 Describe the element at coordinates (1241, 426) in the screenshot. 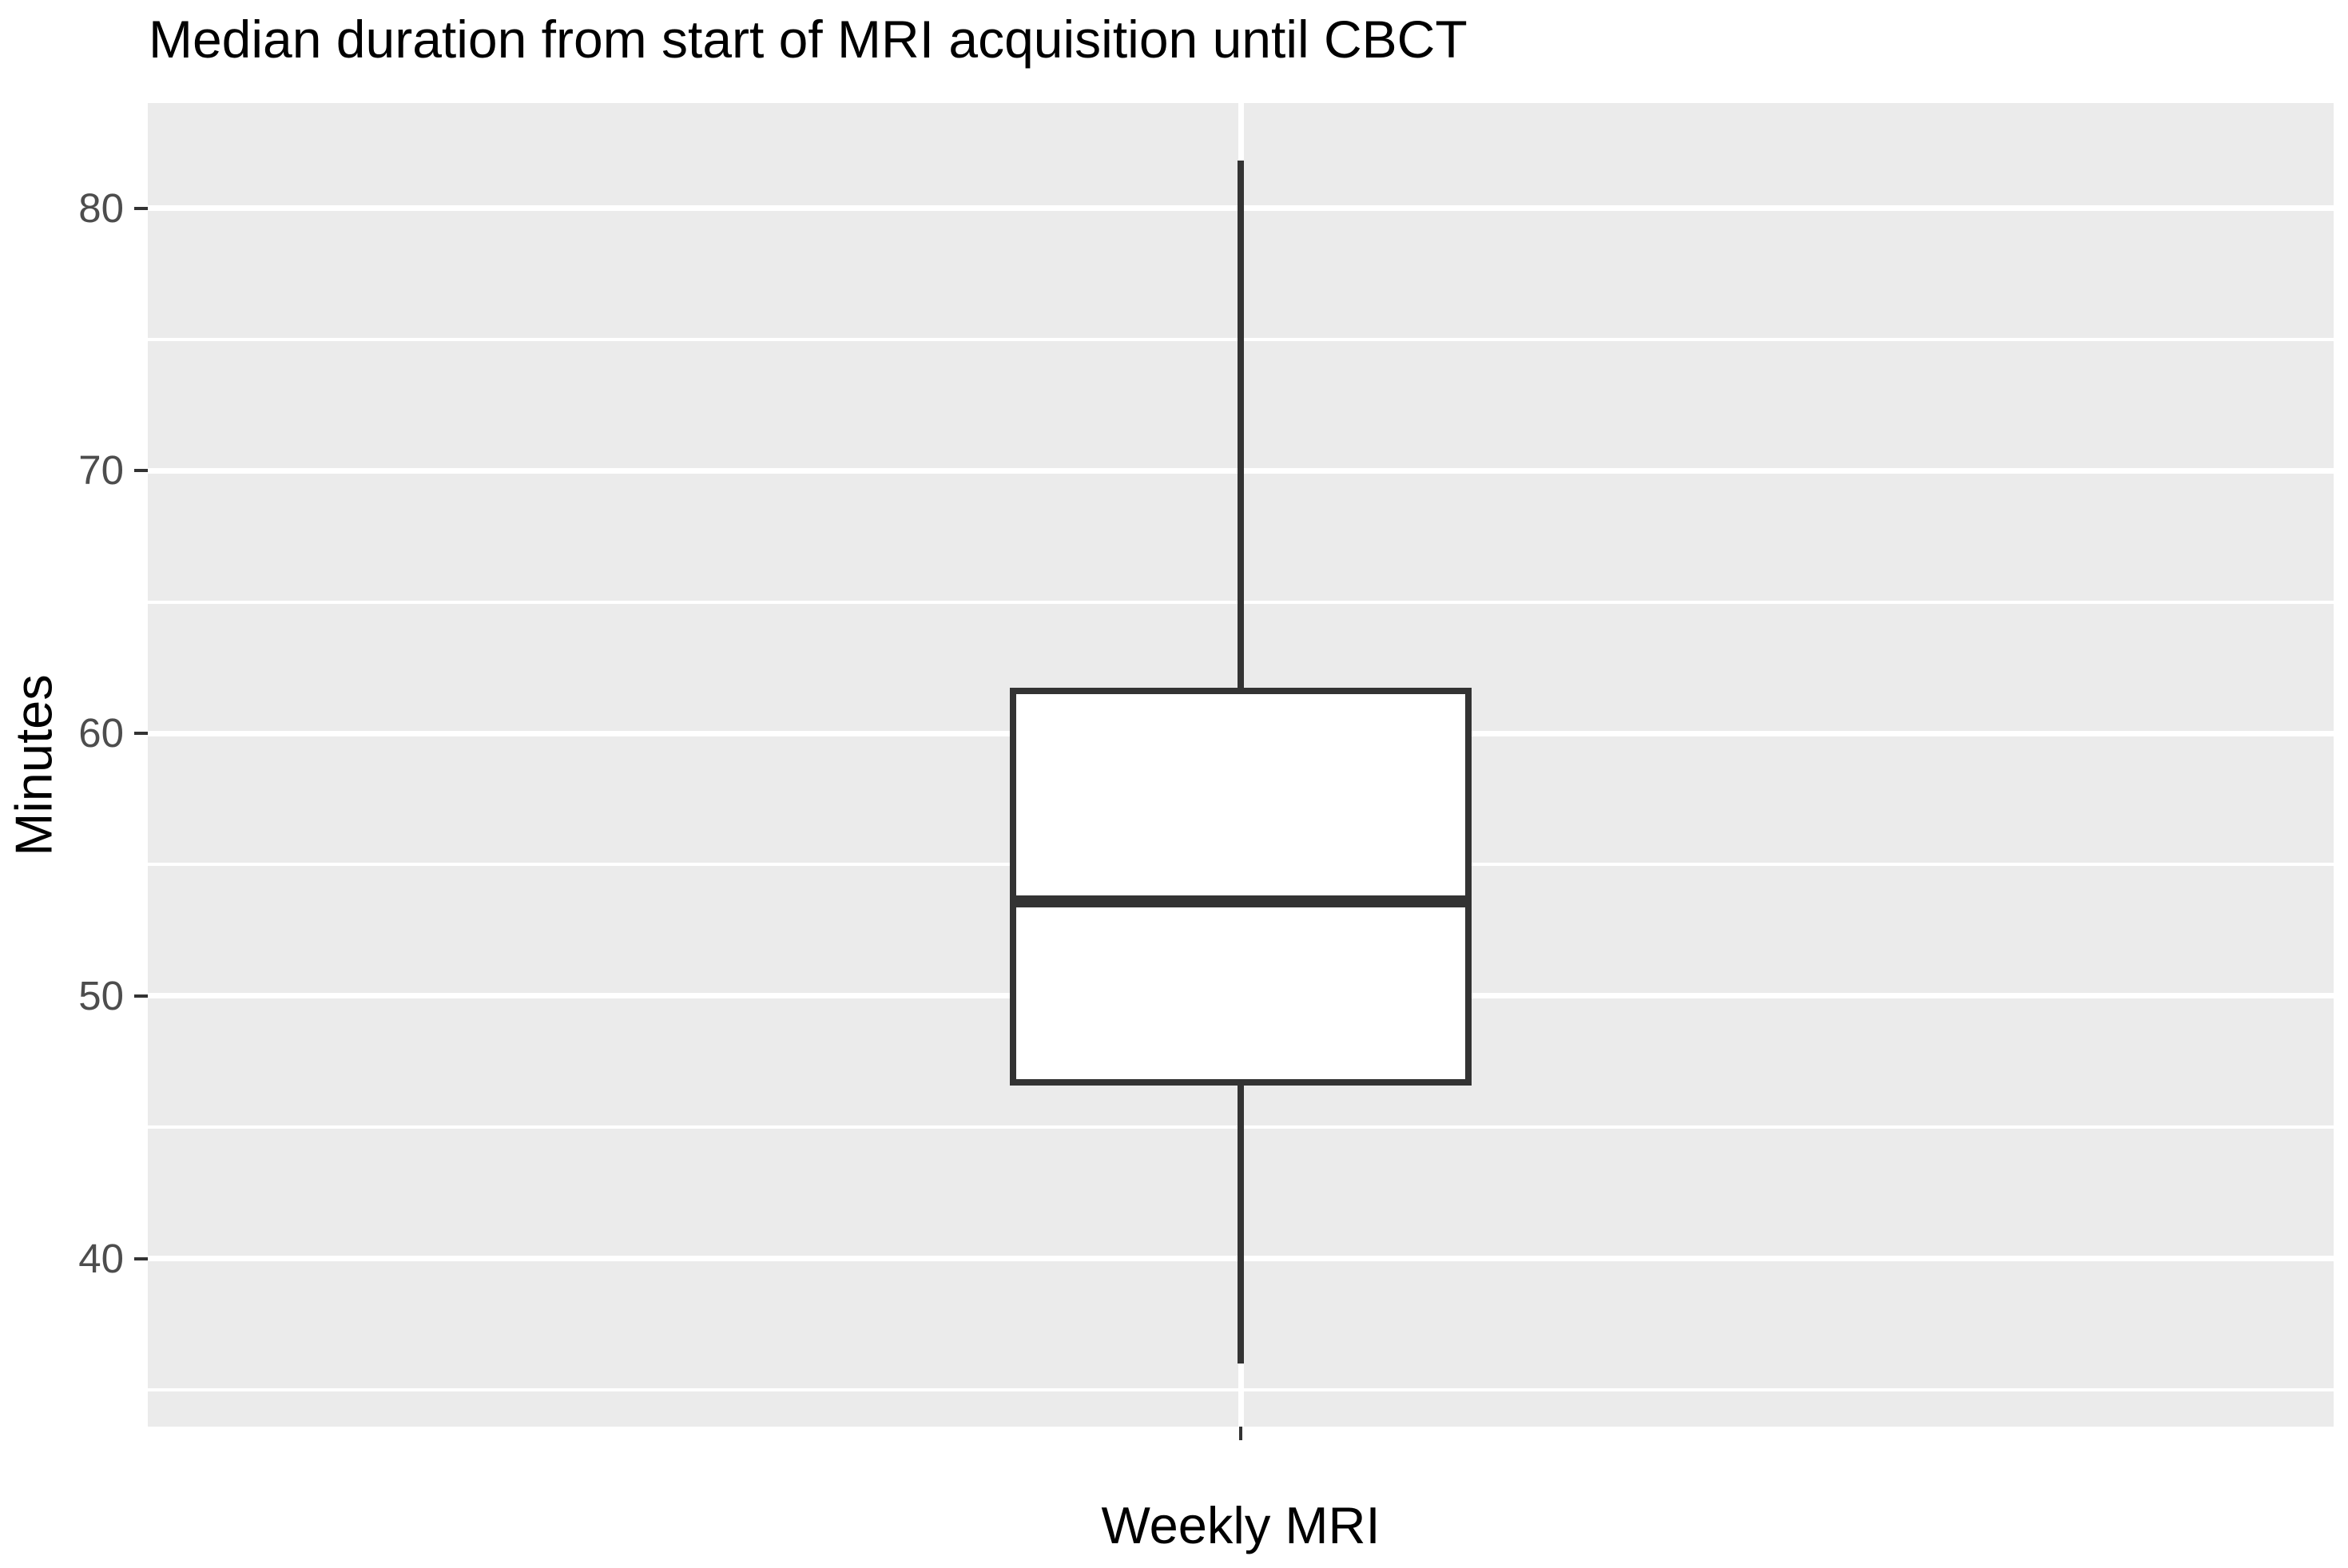

I see `boxplot-upper-whisker` at that location.